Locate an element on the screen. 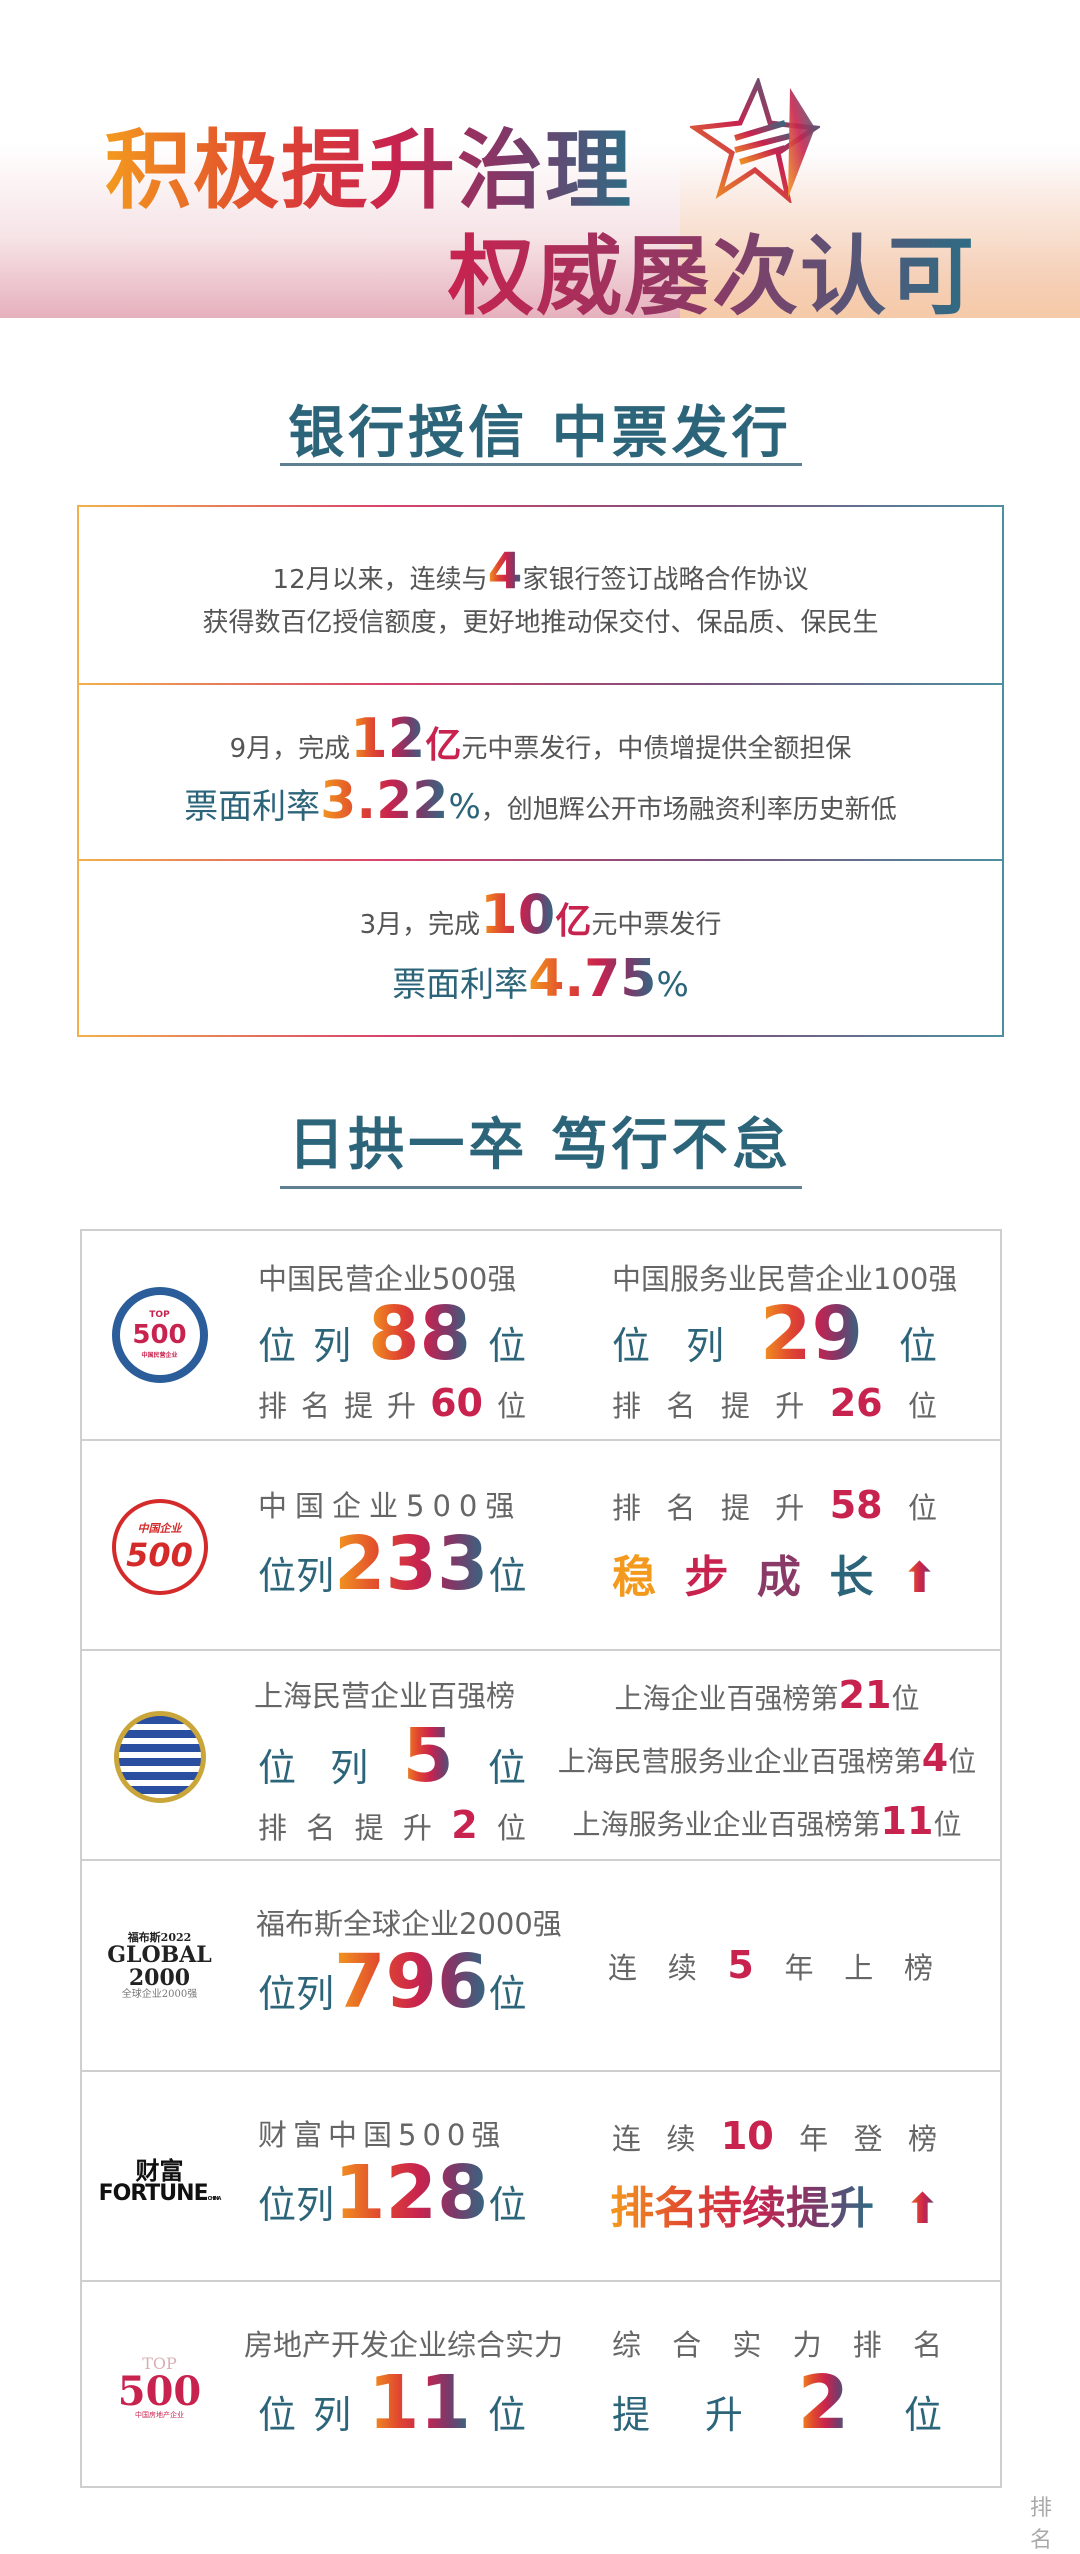 This screenshot has height=2554, width=1080. text: 上 is located at coordinates (859, 1968).